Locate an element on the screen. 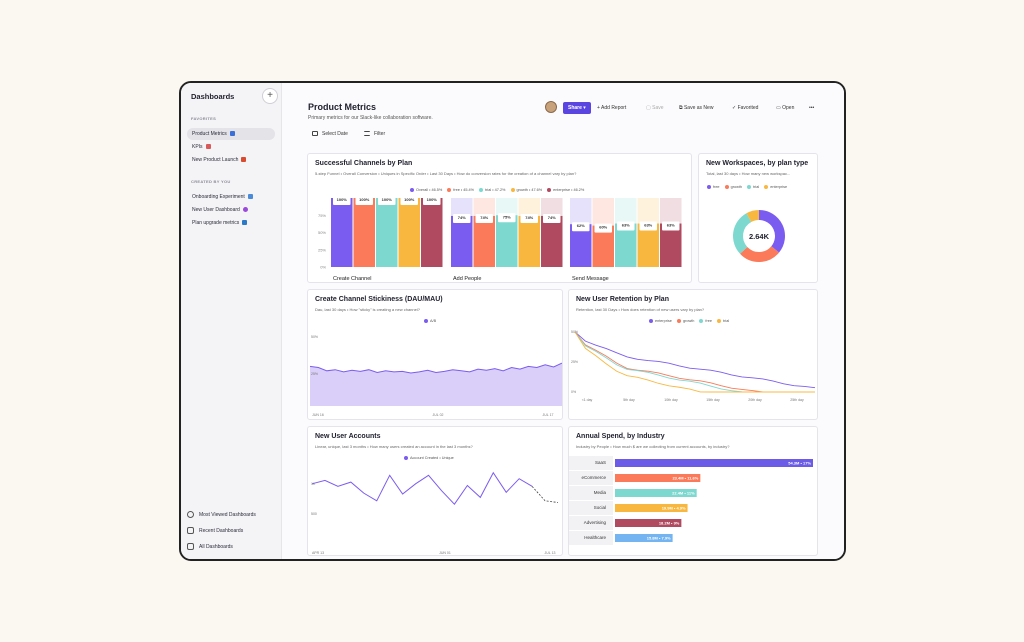 The width and height of the screenshot is (1024, 642). bar-value-label: 100% is located at coordinates (409, 199).